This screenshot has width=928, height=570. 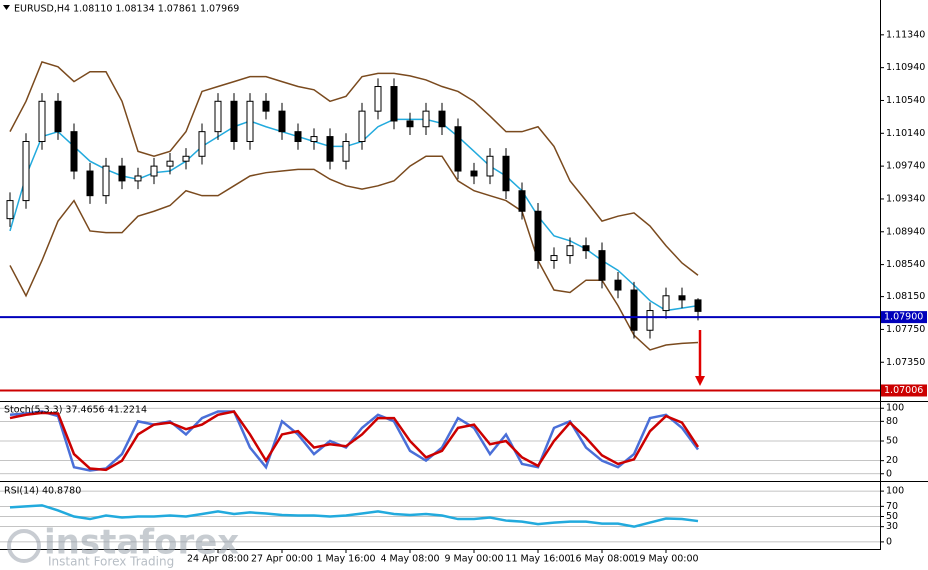 What do you see at coordinates (601, 559) in the screenshot?
I see `x-tick-label: 16 May 08:00` at bounding box center [601, 559].